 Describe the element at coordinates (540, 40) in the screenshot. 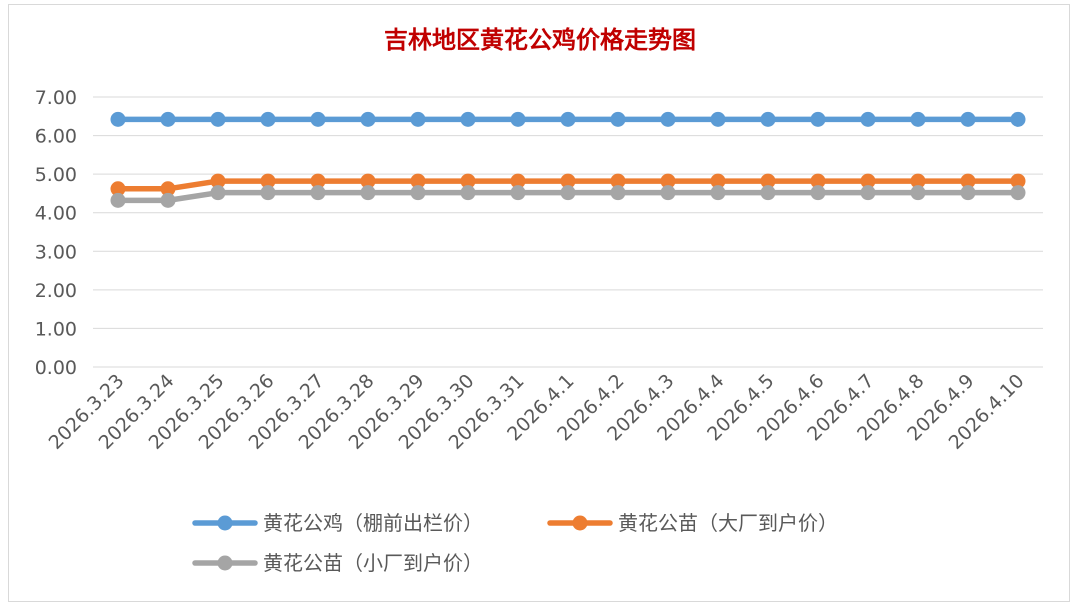

I see `chart-title: 吉林地区黄花公鸡价格走势图` at that location.